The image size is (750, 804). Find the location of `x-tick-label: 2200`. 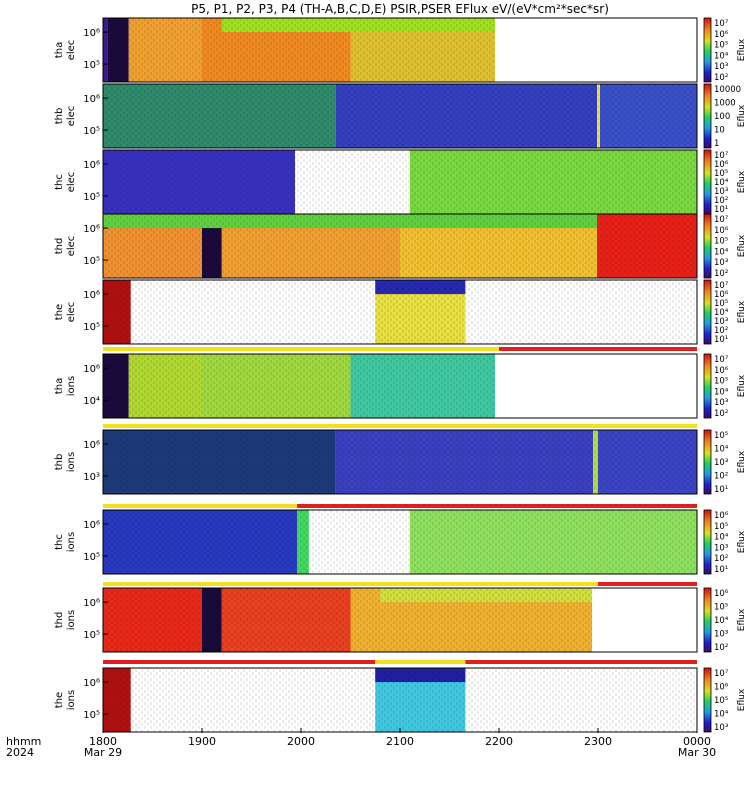

x-tick-label: 2200 is located at coordinates (499, 741).